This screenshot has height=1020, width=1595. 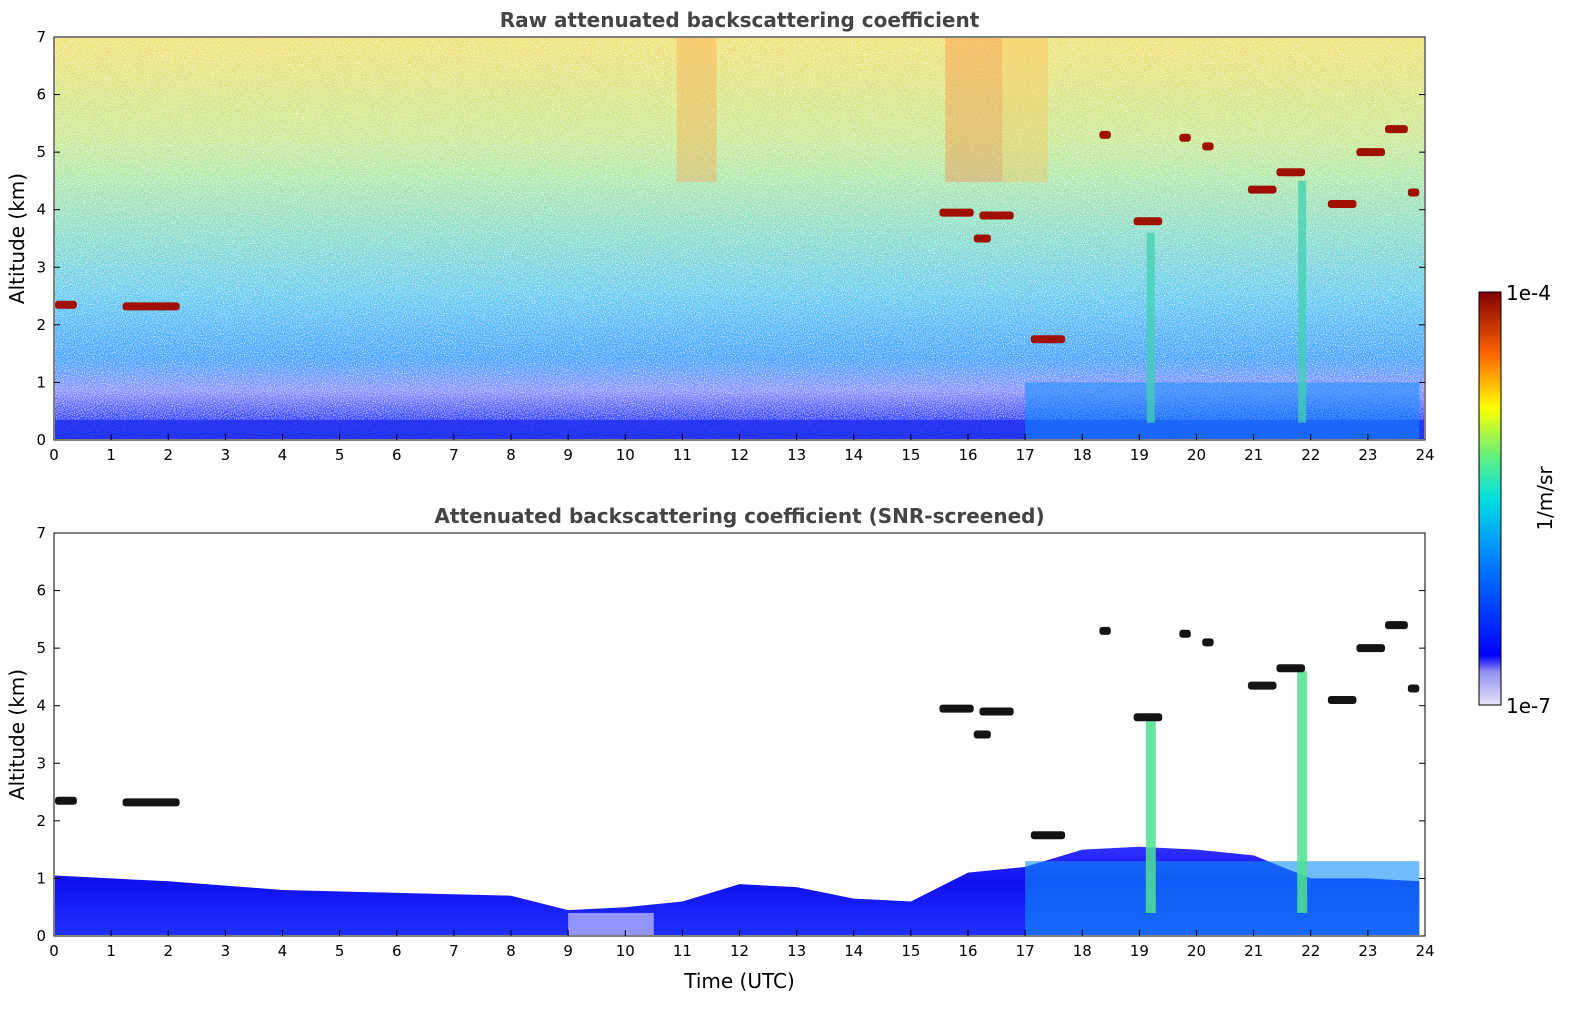 What do you see at coordinates (611, 923) in the screenshot?
I see `screened-weak-region` at bounding box center [611, 923].